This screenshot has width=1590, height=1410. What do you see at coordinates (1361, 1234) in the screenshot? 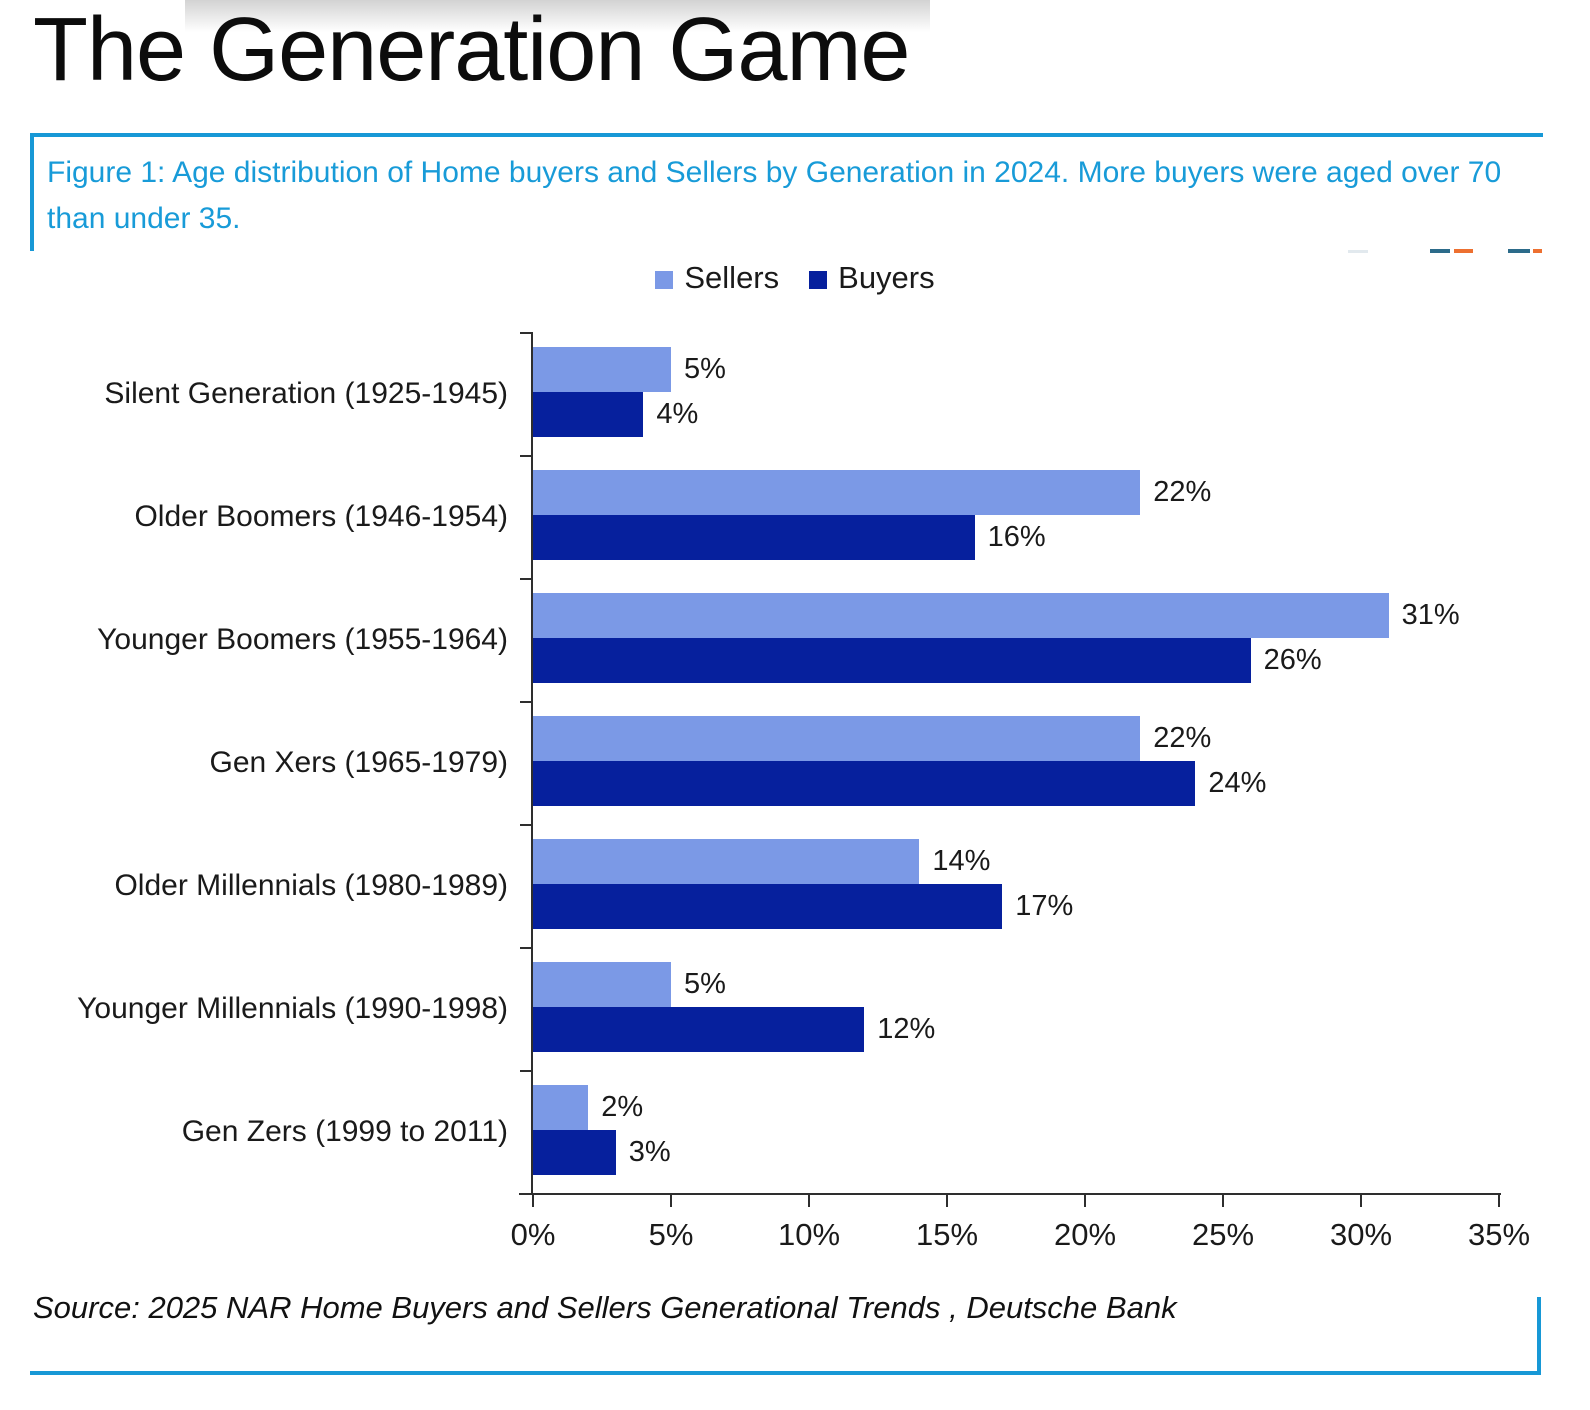
I see `x-axis-tick-label: 30%` at bounding box center [1361, 1234].